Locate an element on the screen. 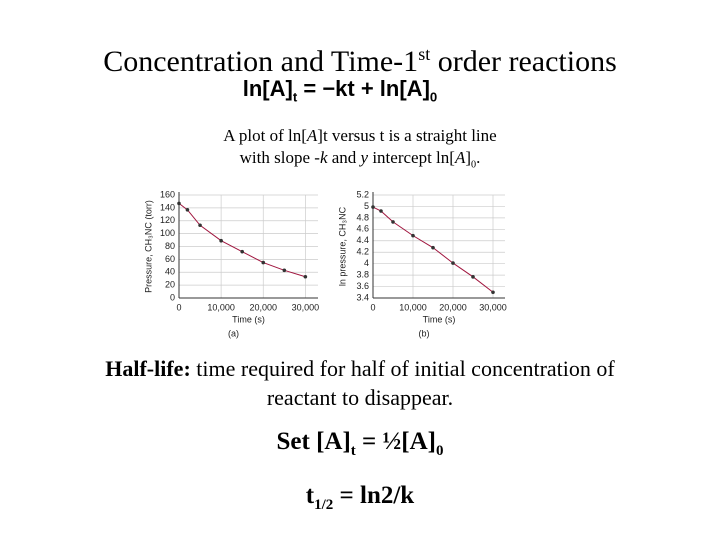  text: and is located at coordinates (344, 157).